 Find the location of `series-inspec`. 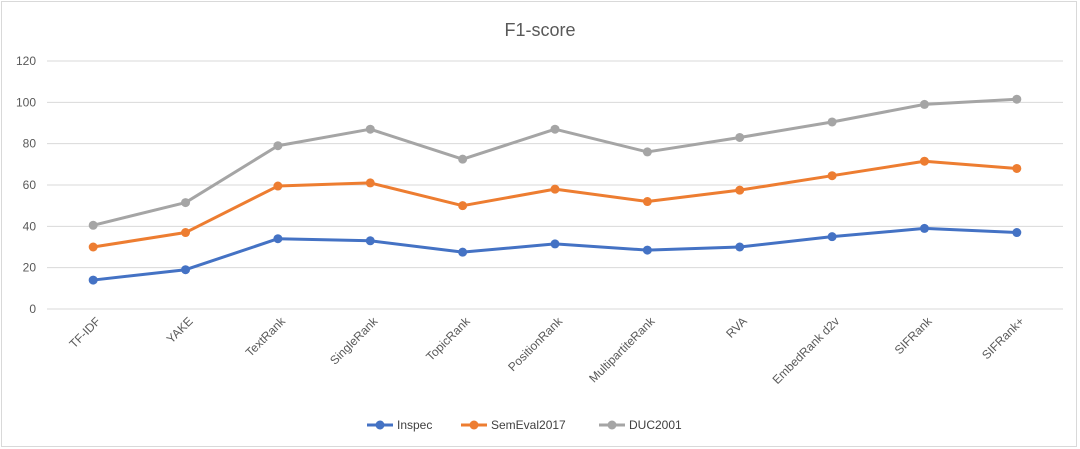

series-inspec is located at coordinates (555, 254).